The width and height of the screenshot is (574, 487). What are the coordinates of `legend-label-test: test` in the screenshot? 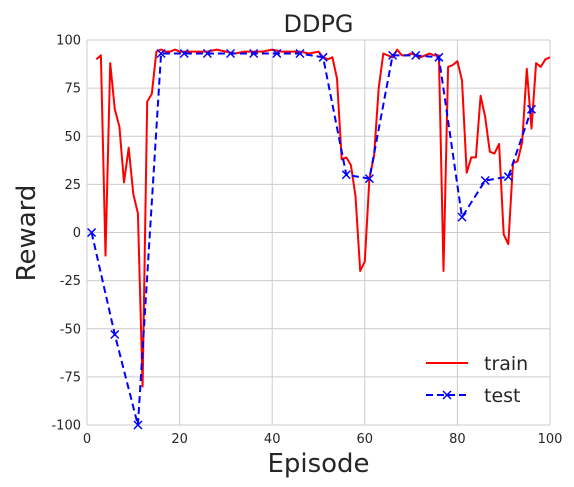 It's located at (502, 396).